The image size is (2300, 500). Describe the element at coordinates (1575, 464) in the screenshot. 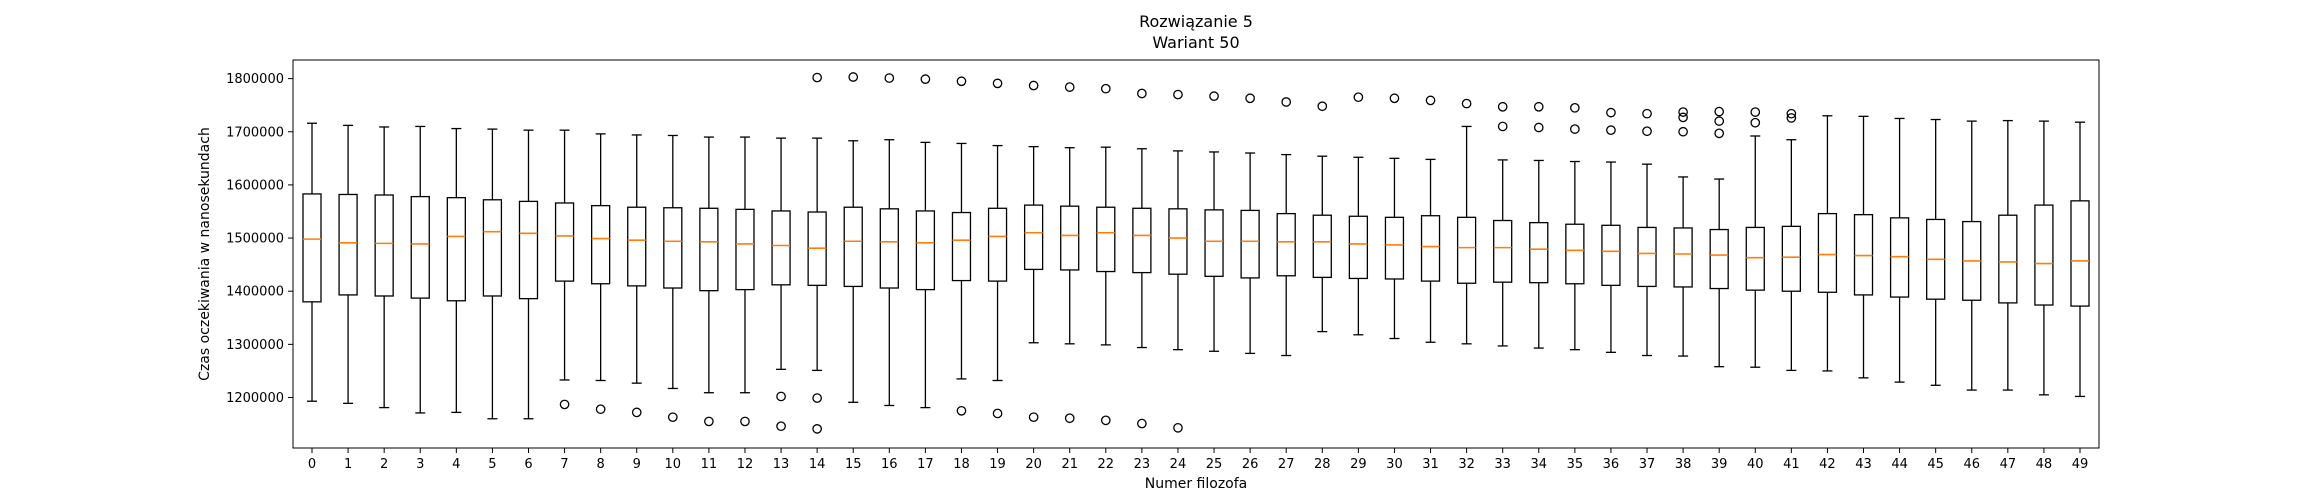

I see `x-tick-label: 35` at that location.